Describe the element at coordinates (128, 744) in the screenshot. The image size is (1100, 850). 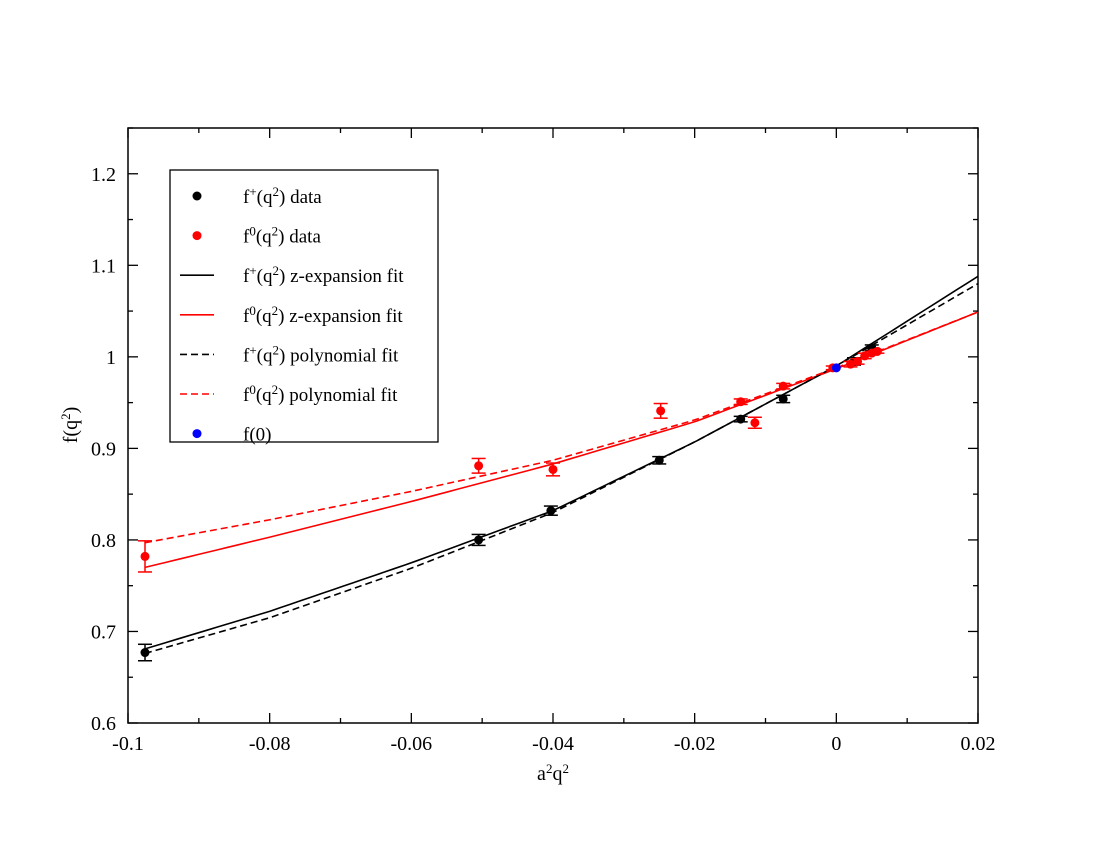
I see `x-tick-label: -0.1` at that location.